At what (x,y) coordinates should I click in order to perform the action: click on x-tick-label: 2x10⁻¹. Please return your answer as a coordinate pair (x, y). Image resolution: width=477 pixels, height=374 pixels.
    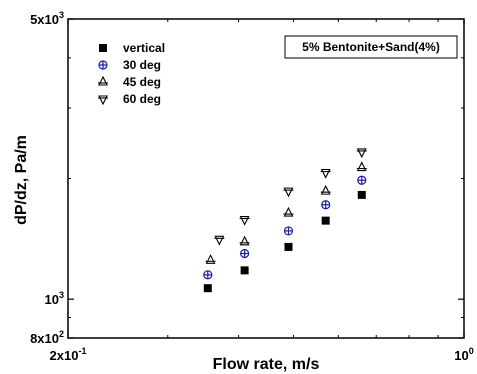
    Looking at the image, I should click on (68, 354).